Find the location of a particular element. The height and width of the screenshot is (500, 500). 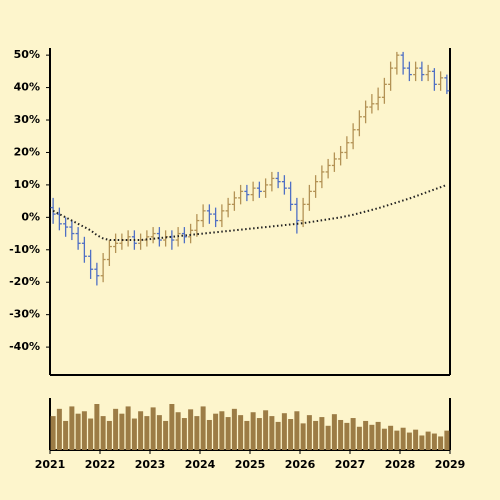

y-tick-label: 10% is located at coordinates (27, 184).